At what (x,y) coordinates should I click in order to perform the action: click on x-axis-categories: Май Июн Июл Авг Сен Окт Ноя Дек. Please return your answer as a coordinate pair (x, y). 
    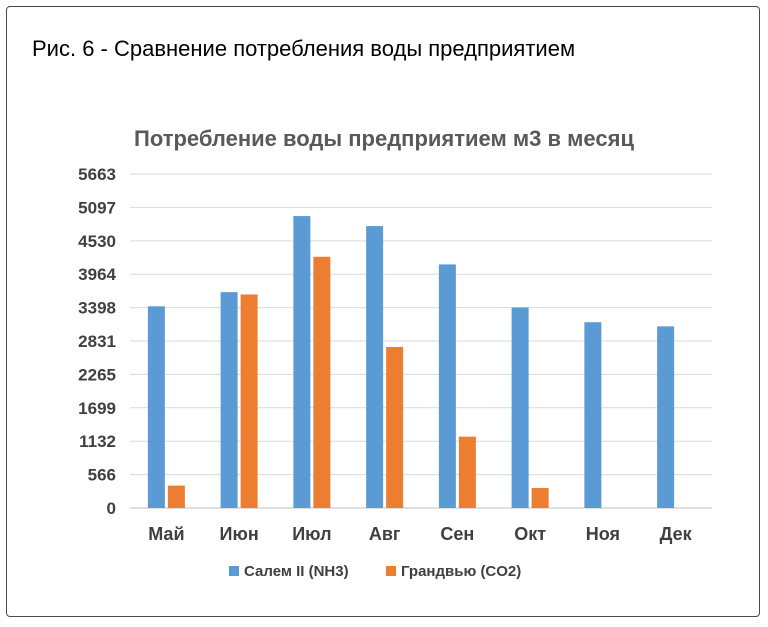
    Looking at the image, I should click on (420, 534).